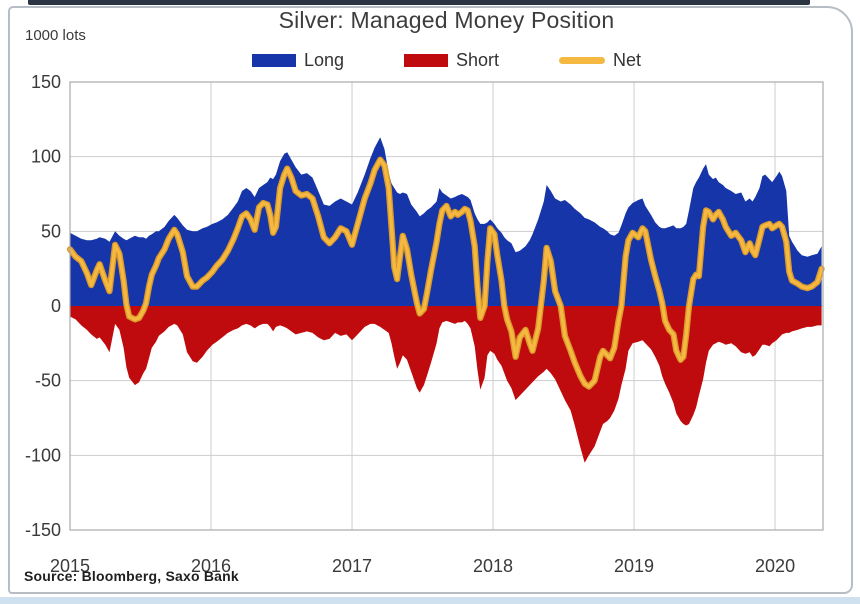  I want to click on chart-legend: Long Short Net, so click(446, 60).